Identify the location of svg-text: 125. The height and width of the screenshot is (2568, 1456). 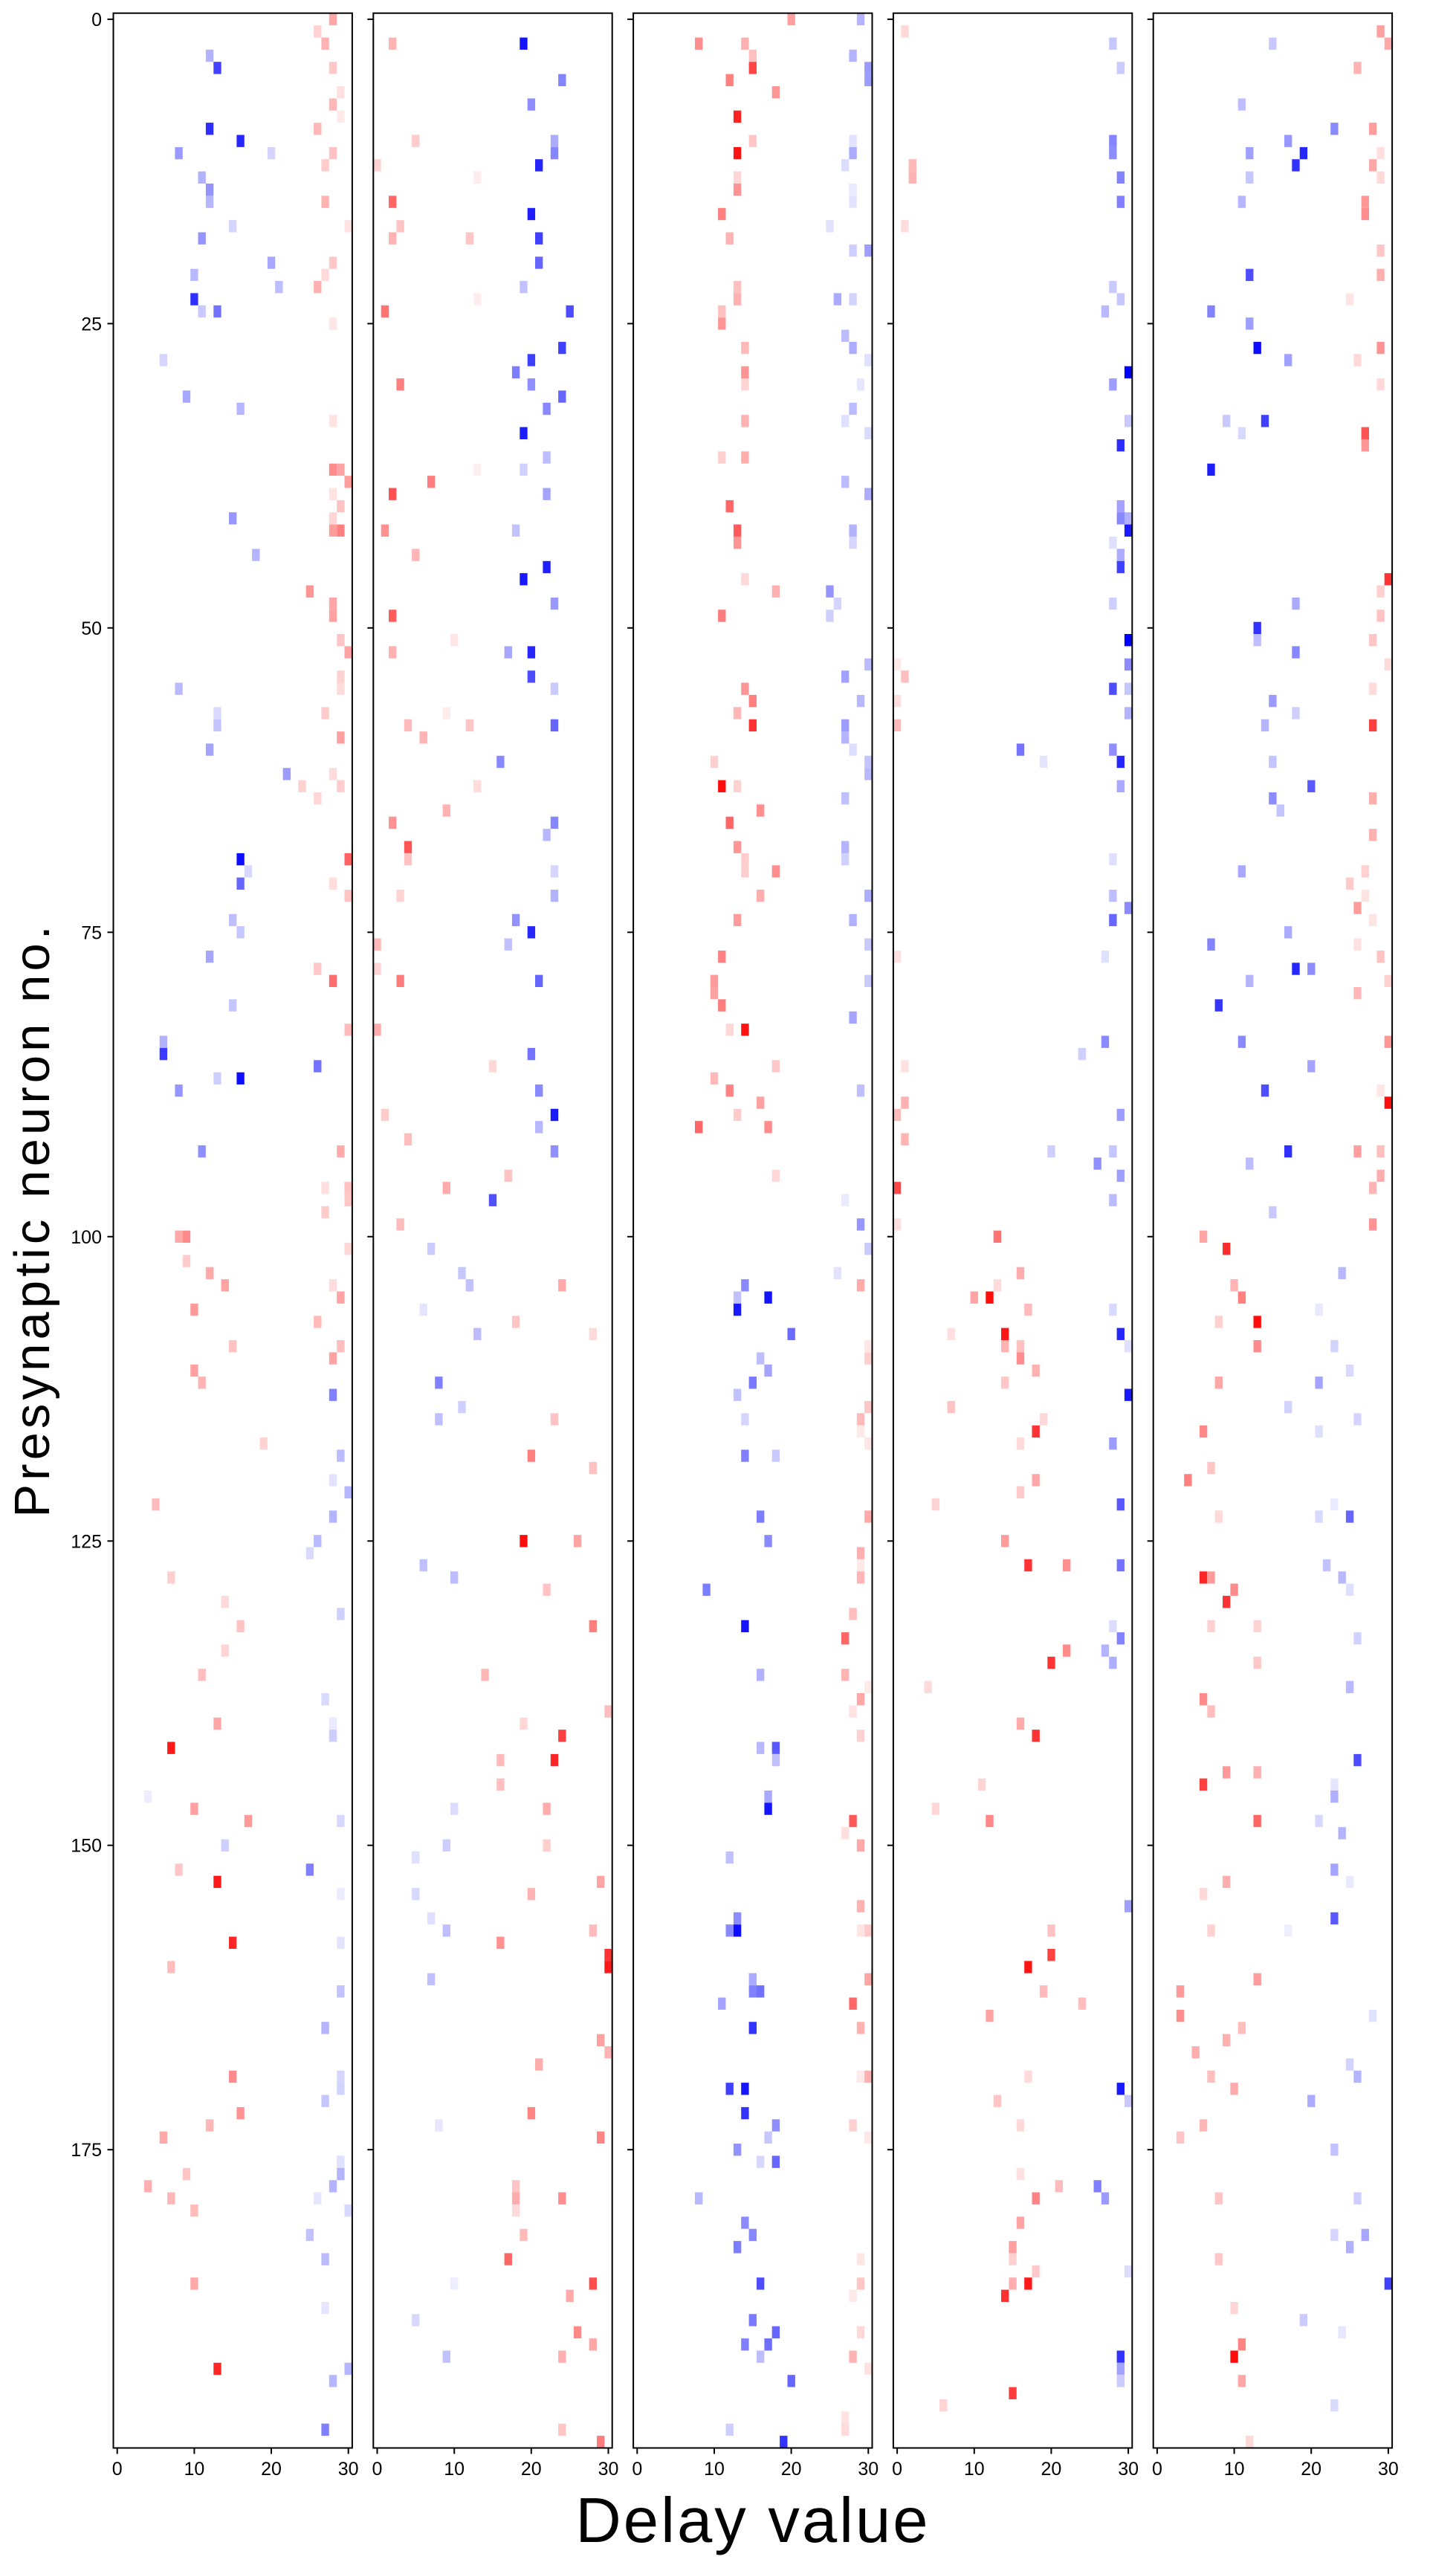
(87, 1541).